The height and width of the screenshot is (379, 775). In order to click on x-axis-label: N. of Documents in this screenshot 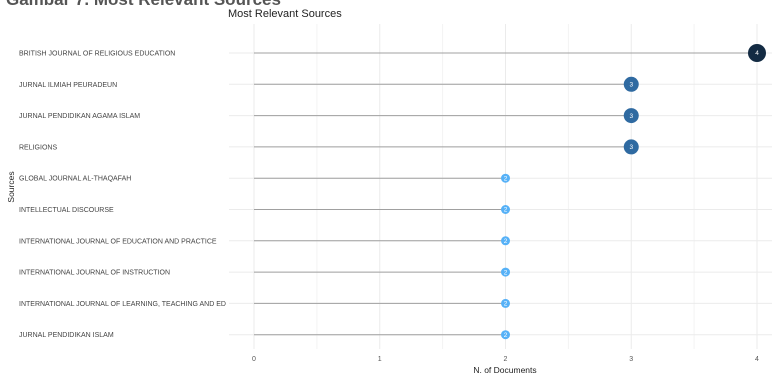, I will do `click(504, 370)`.